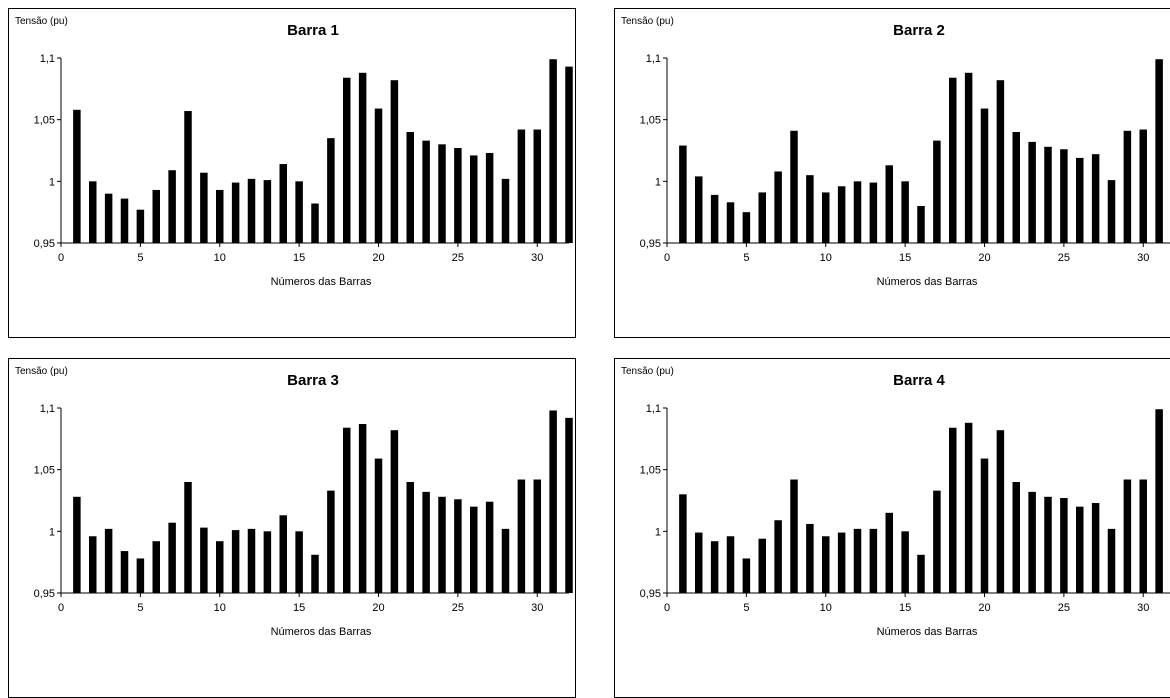 This screenshot has width=1170, height=698. What do you see at coordinates (746, 608) in the screenshot?
I see `x-tick-label: 5` at bounding box center [746, 608].